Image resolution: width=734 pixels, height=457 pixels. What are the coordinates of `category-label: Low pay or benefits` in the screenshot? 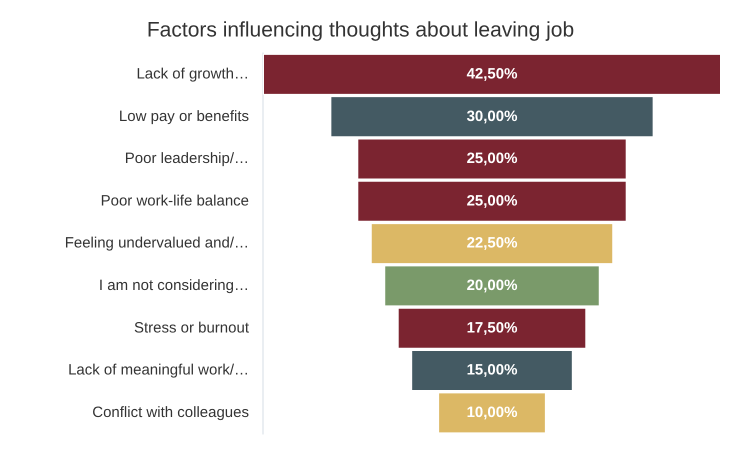 It's located at (183, 116).